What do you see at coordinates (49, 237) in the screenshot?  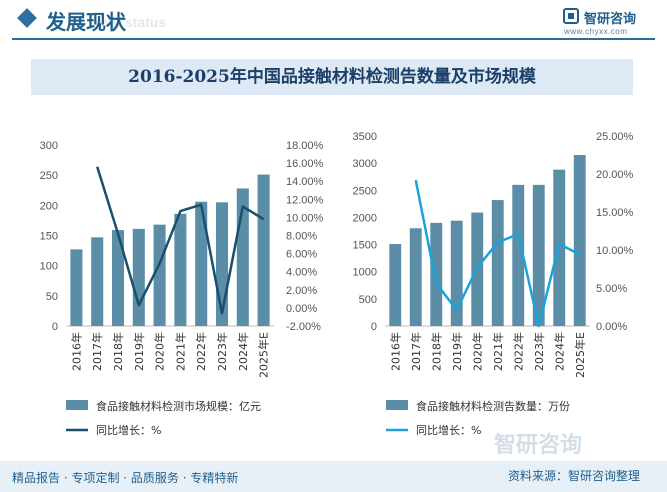 I see `y-left-tick-label: 150` at bounding box center [49, 237].